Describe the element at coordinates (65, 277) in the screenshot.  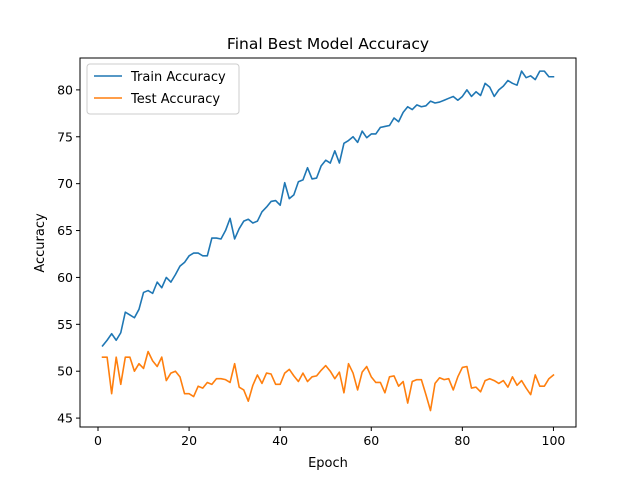
I see `y-tick-label: 60` at that location.